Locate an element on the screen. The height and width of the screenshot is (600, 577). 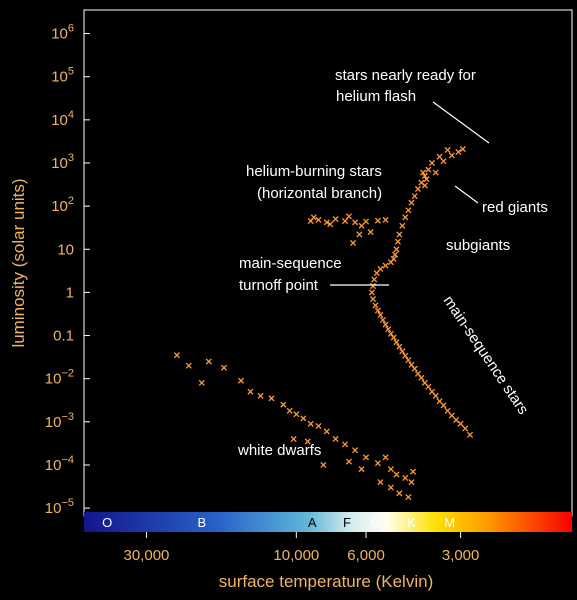
spectral-class-label: B is located at coordinates (201, 522).